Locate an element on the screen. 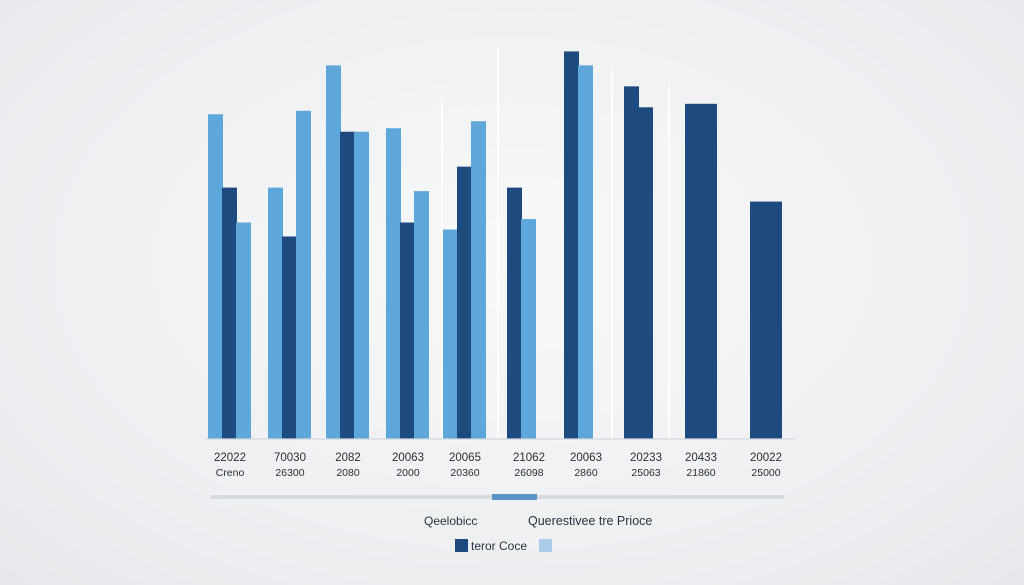 The width and height of the screenshot is (1024, 585). x-tick-label-3: 20063 is located at coordinates (408, 458).